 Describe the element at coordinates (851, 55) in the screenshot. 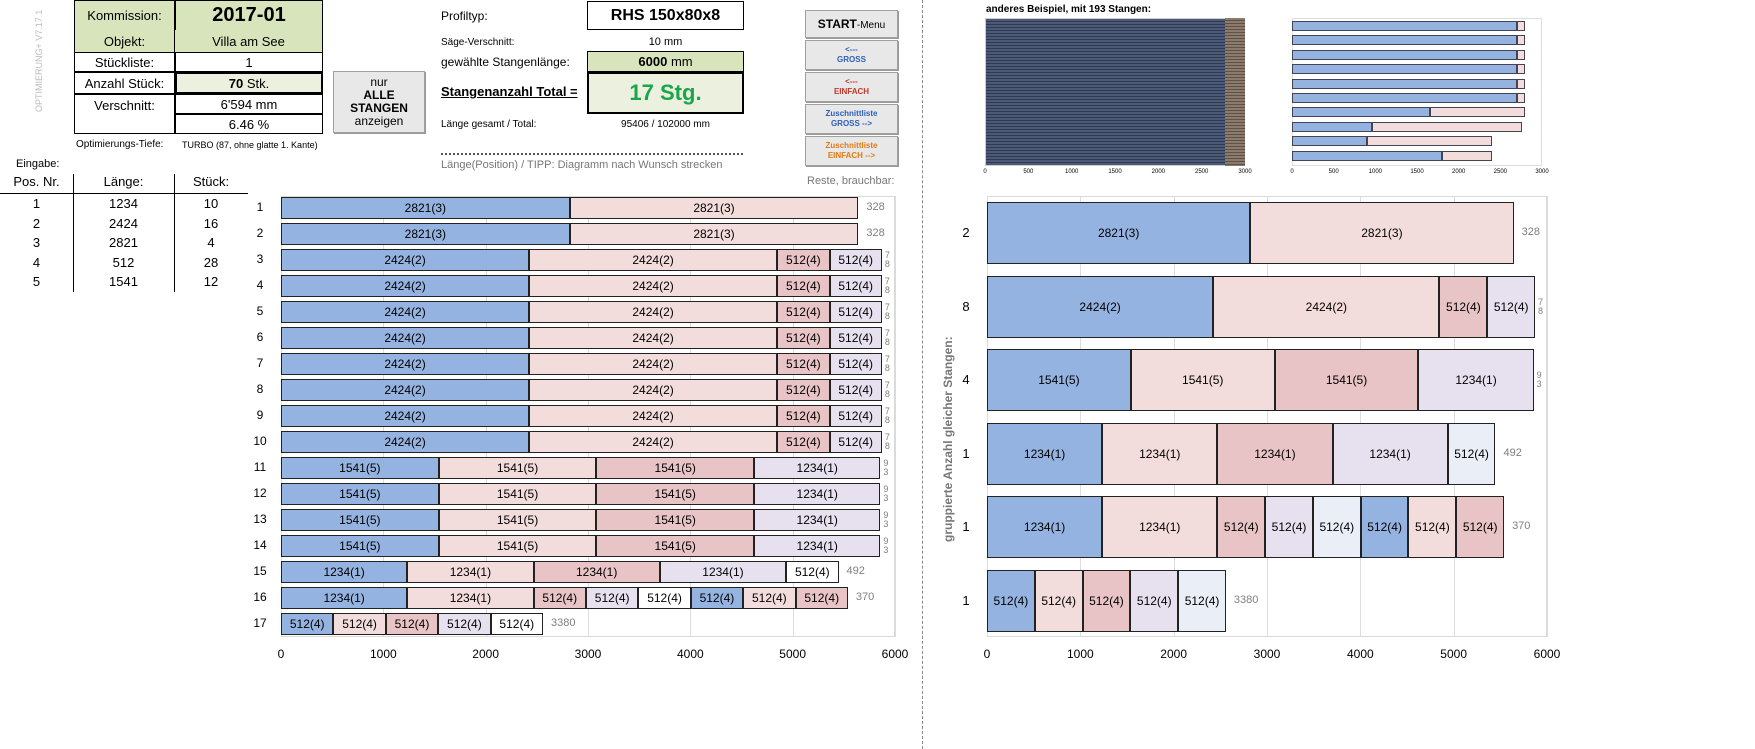

I see `gross-button: <--- GROSS` at that location.